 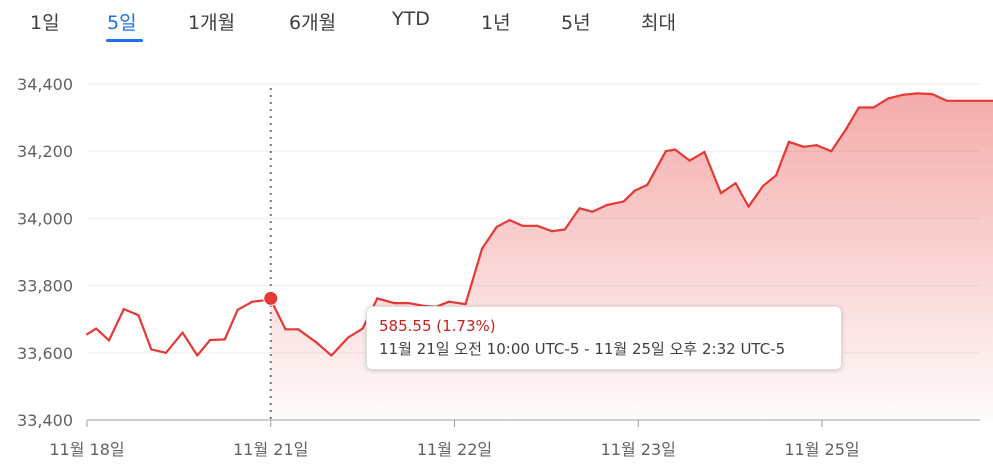 I want to click on x-tick-label: 11월 22일, so click(x=454, y=449).